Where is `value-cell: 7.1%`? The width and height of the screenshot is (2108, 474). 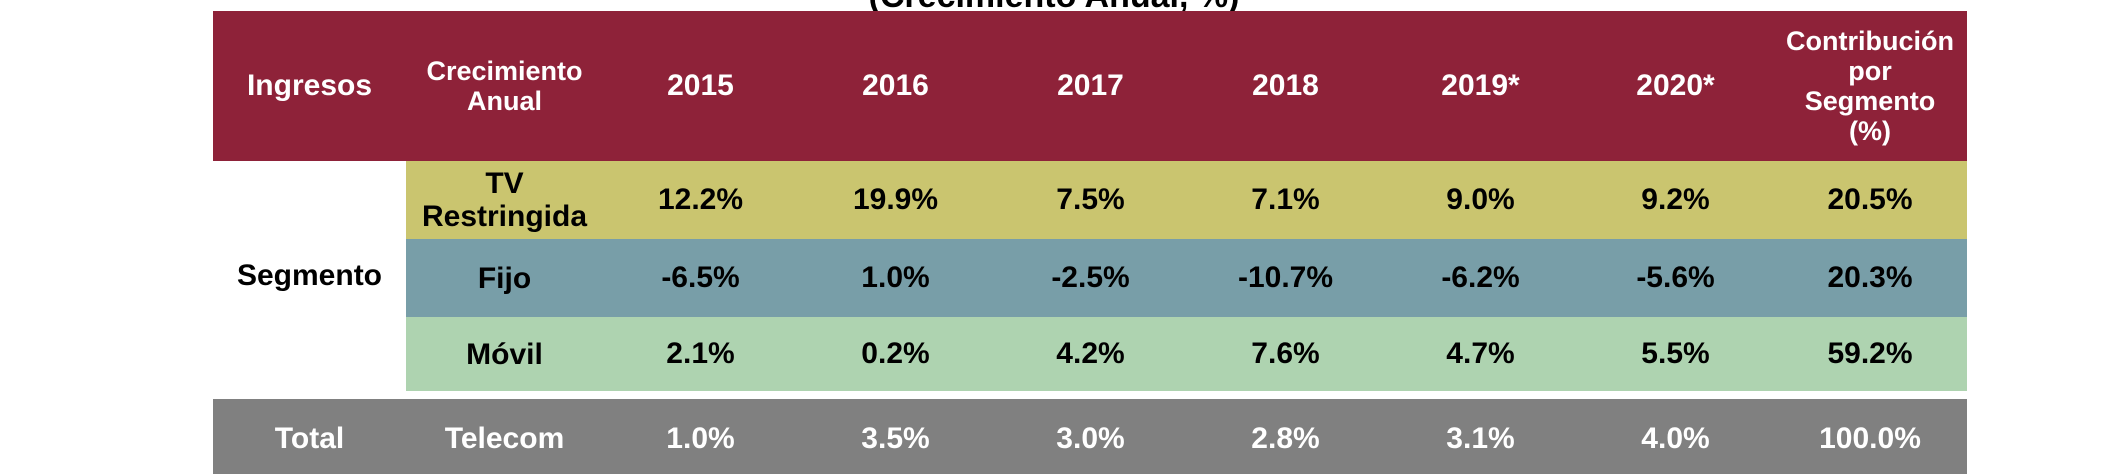
value-cell: 7.1% is located at coordinates (1285, 200).